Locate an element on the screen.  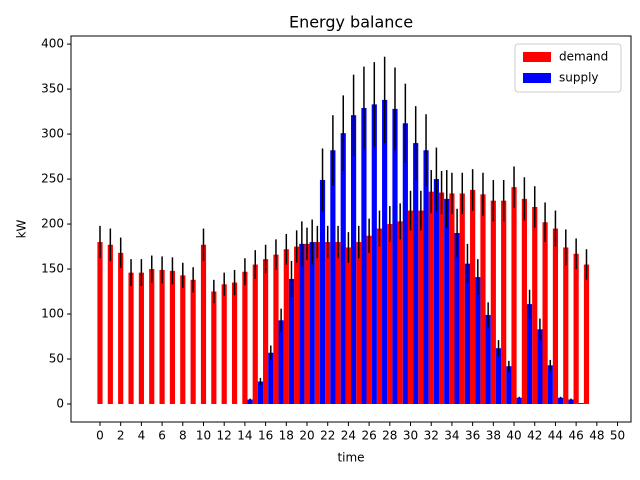
x-tick-label: 0 is located at coordinates (100, 436).